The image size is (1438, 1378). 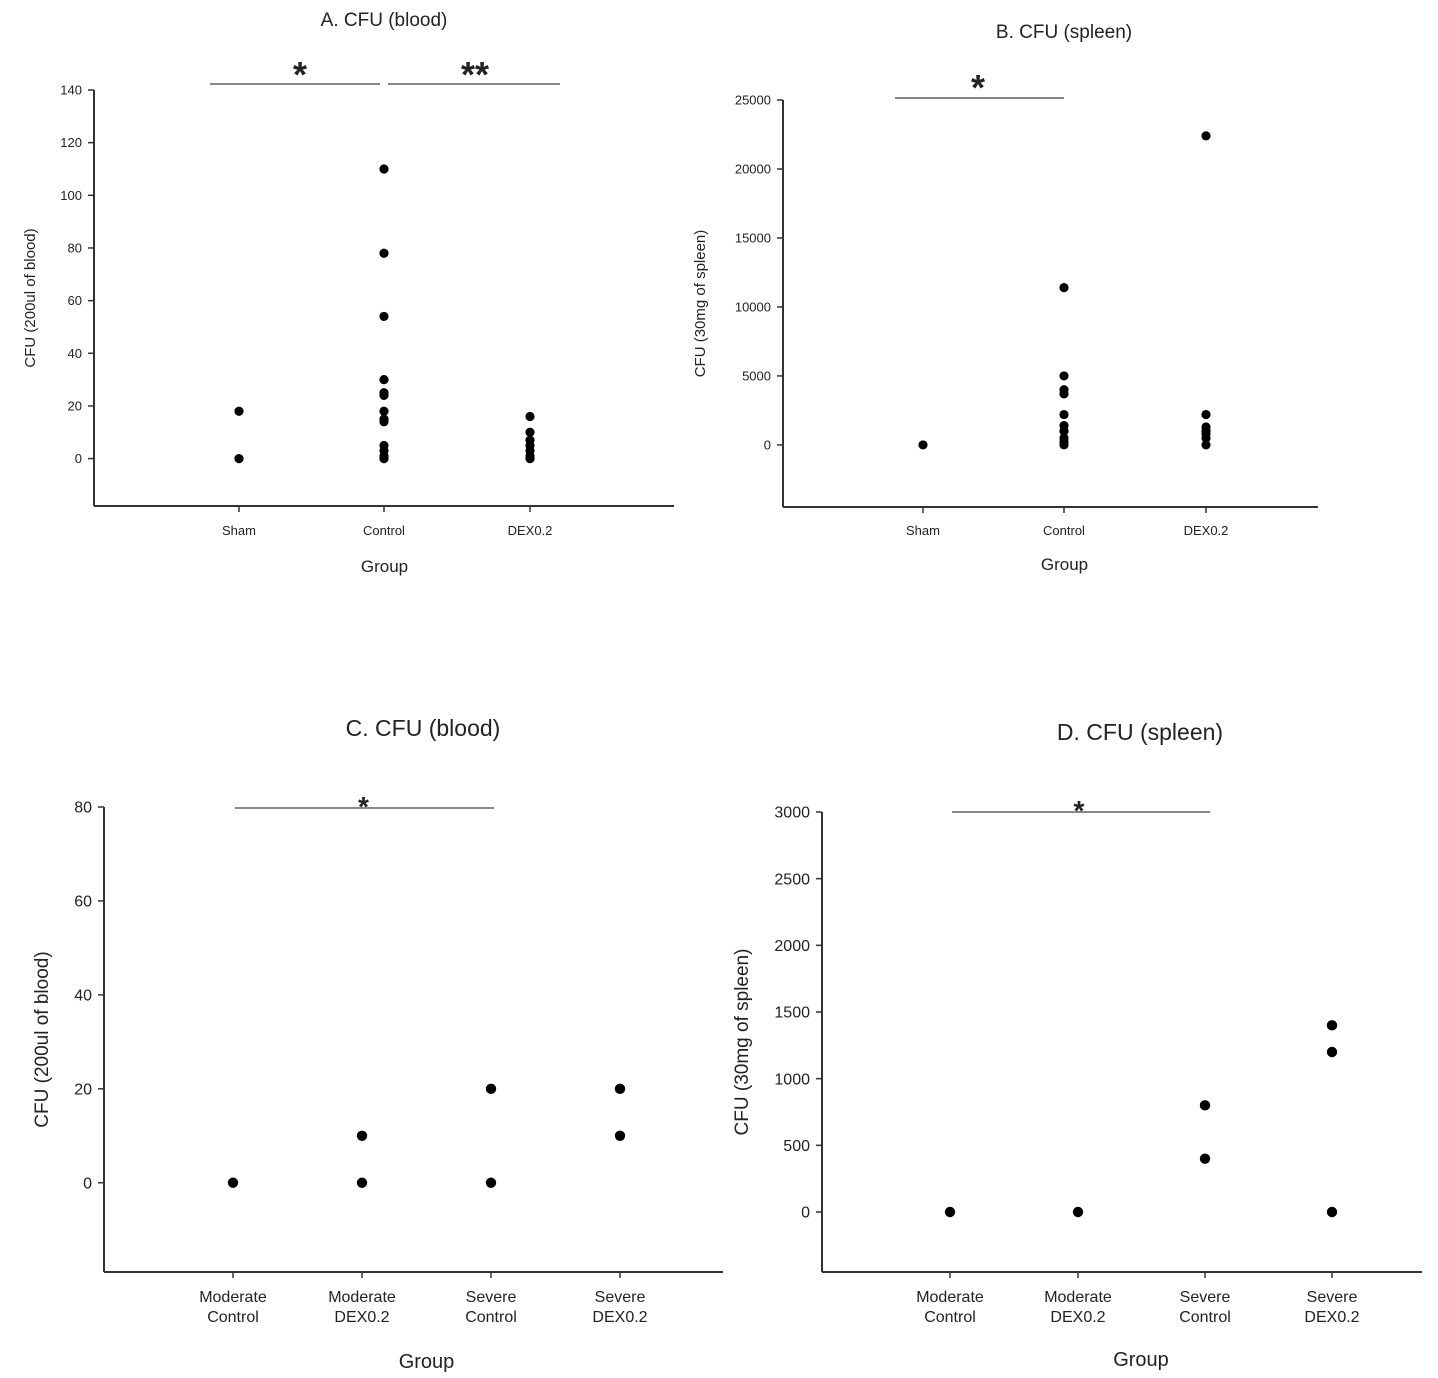 I want to click on y-tick-label: 1500, so click(x=792, y=1013).